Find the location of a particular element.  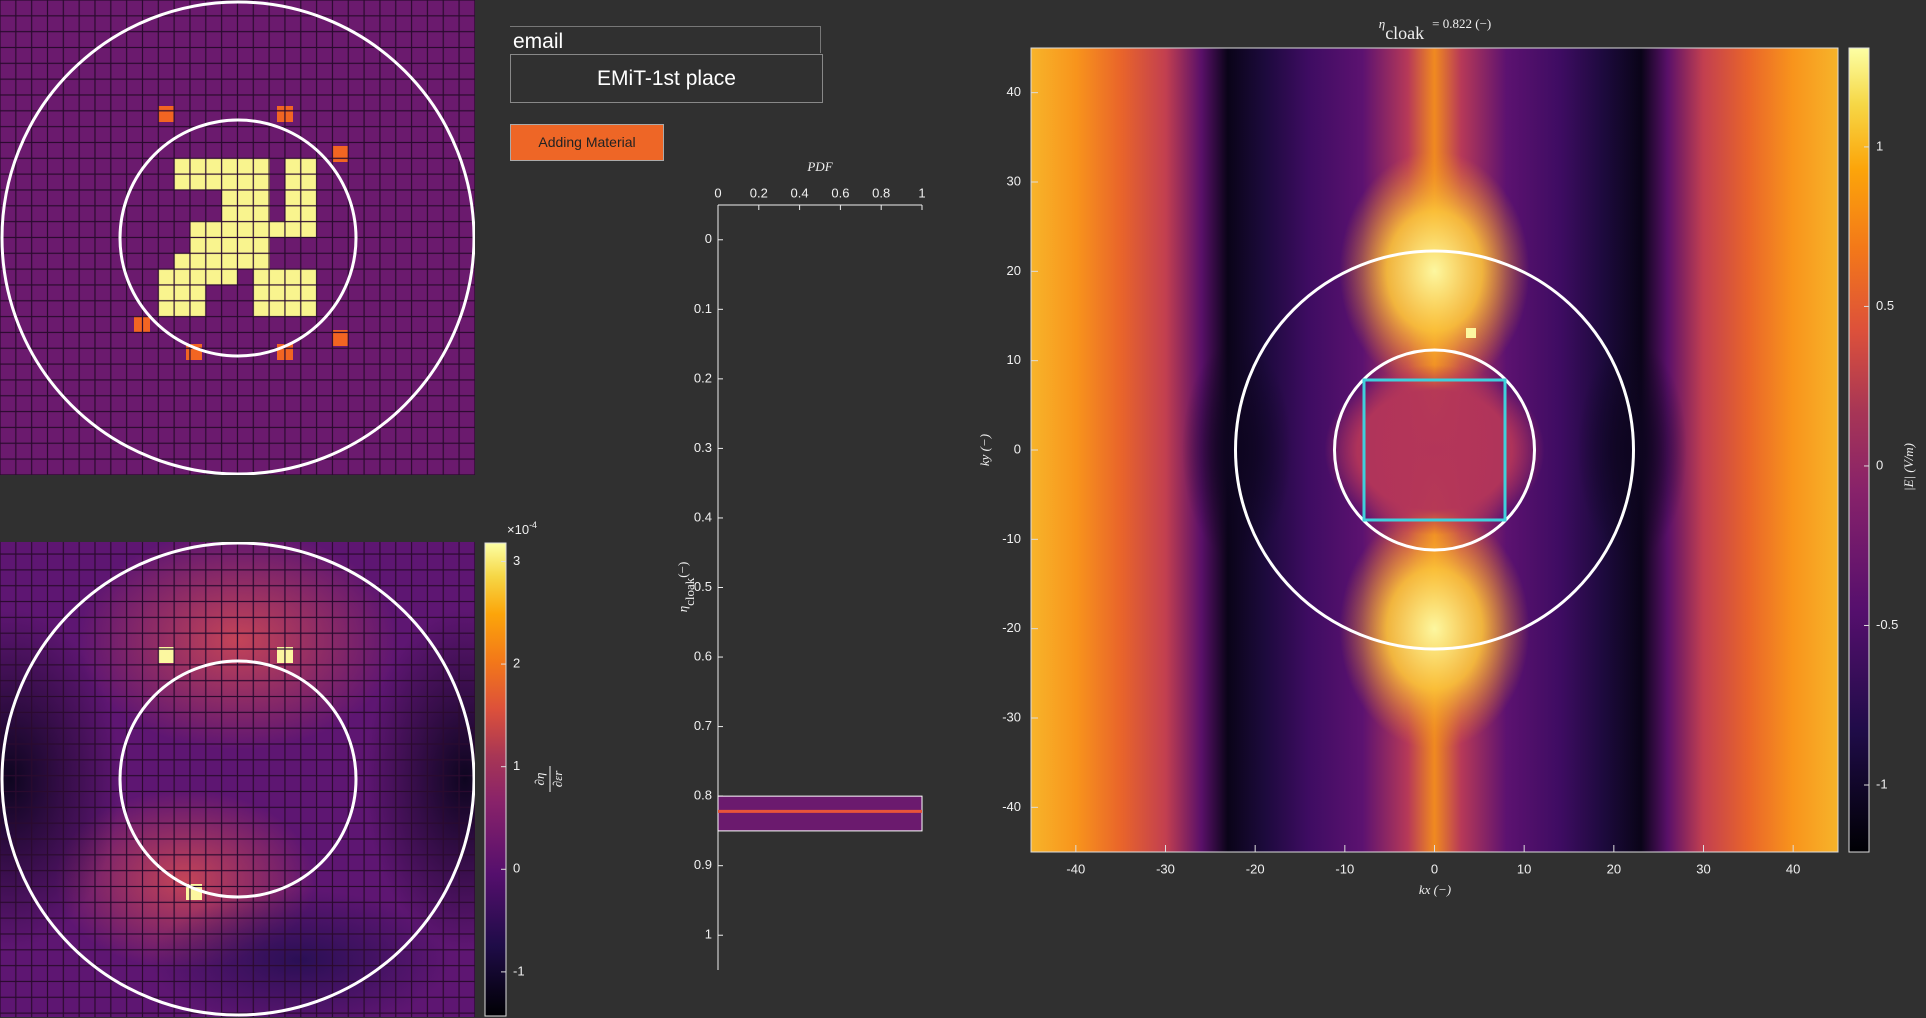

x-tick-label: 0.2 is located at coordinates (759, 192).